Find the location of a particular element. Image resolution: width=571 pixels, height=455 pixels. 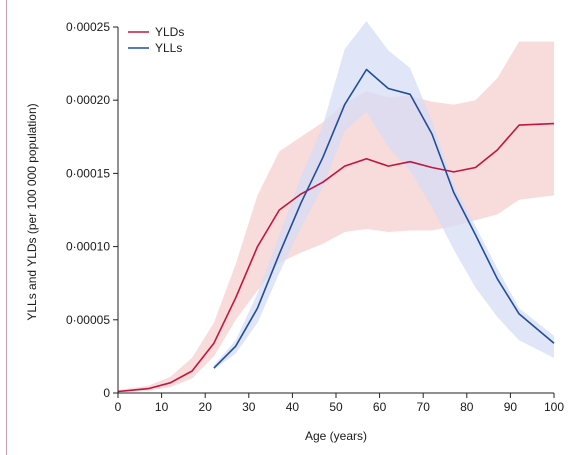

x-tick-label: 70 is located at coordinates (424, 407).